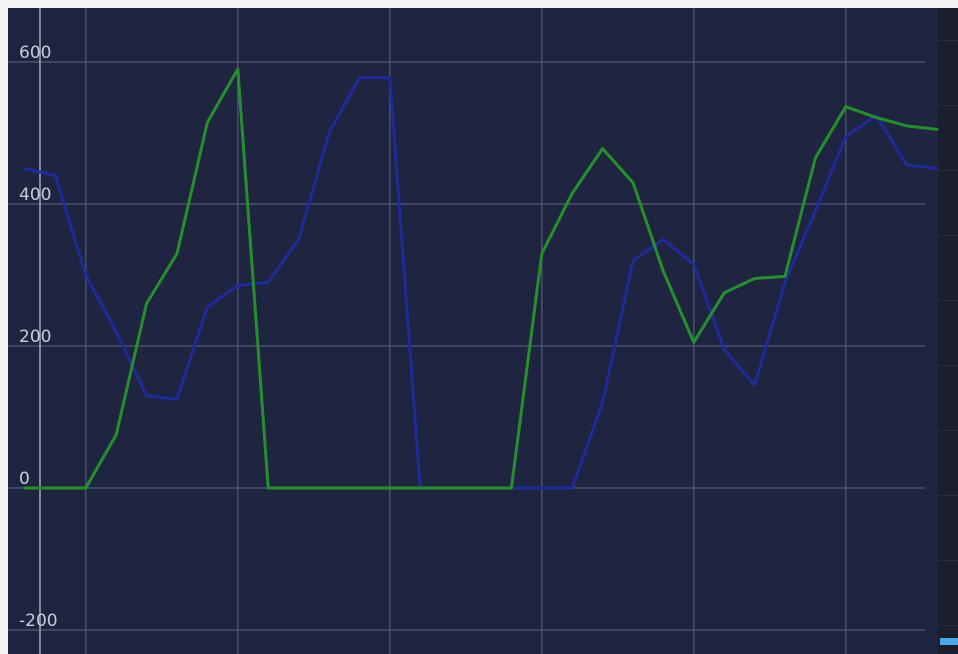  What do you see at coordinates (35, 53) in the screenshot?
I see `y-tick-label: 600` at bounding box center [35, 53].